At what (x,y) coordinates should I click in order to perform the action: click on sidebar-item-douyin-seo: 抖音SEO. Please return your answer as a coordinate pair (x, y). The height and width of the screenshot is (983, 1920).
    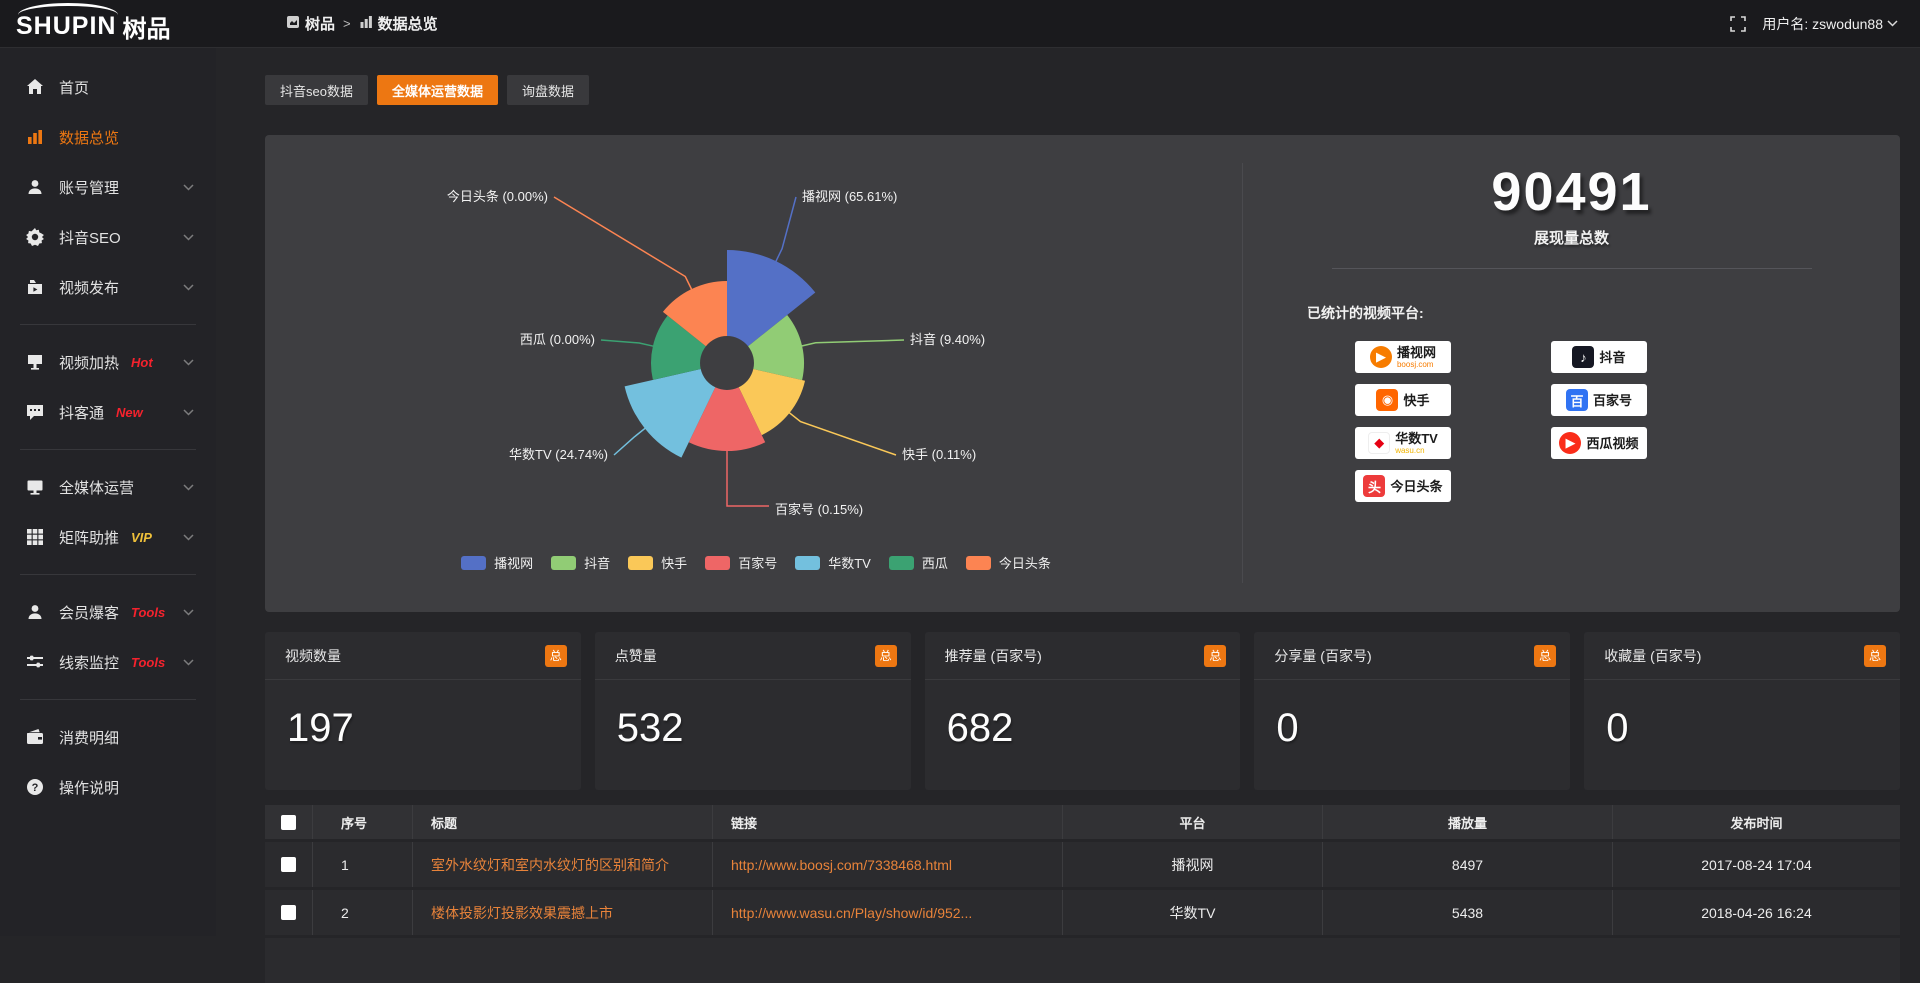
    Looking at the image, I should click on (108, 237).